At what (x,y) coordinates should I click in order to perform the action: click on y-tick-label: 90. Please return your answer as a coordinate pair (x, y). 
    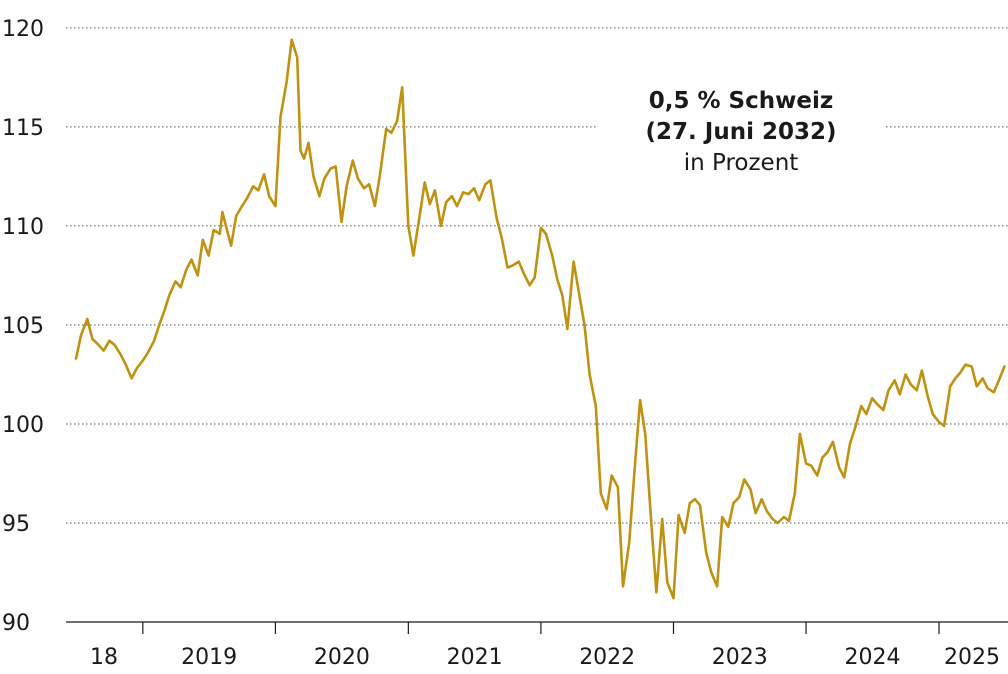
    Looking at the image, I should click on (16, 623).